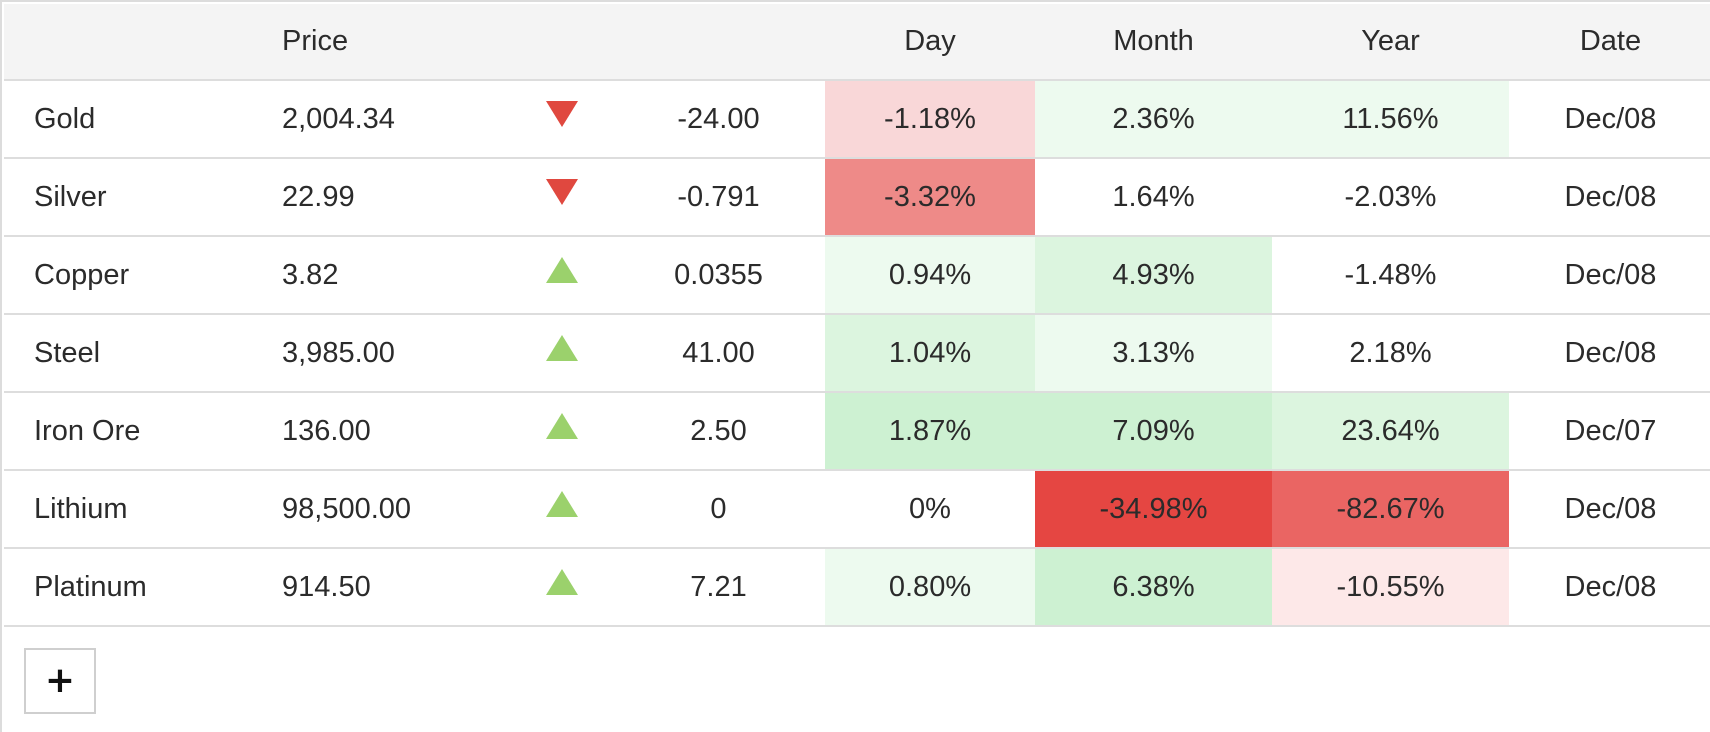  What do you see at coordinates (1609, 42) in the screenshot?
I see `header-date: Date` at bounding box center [1609, 42].